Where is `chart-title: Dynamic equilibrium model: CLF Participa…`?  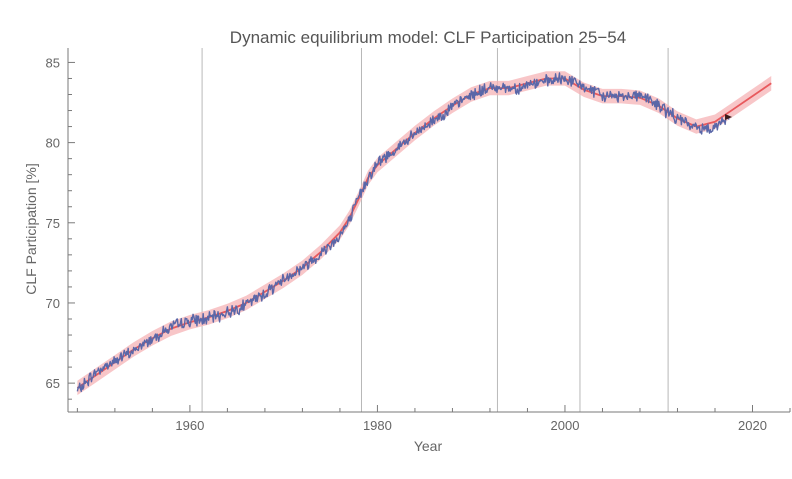
chart-title: Dynamic equilibrium model: CLF Participa… is located at coordinates (428, 37).